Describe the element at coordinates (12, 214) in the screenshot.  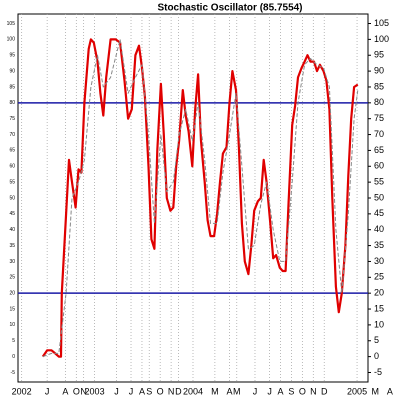
I see `y-tick-label: 45` at that location.